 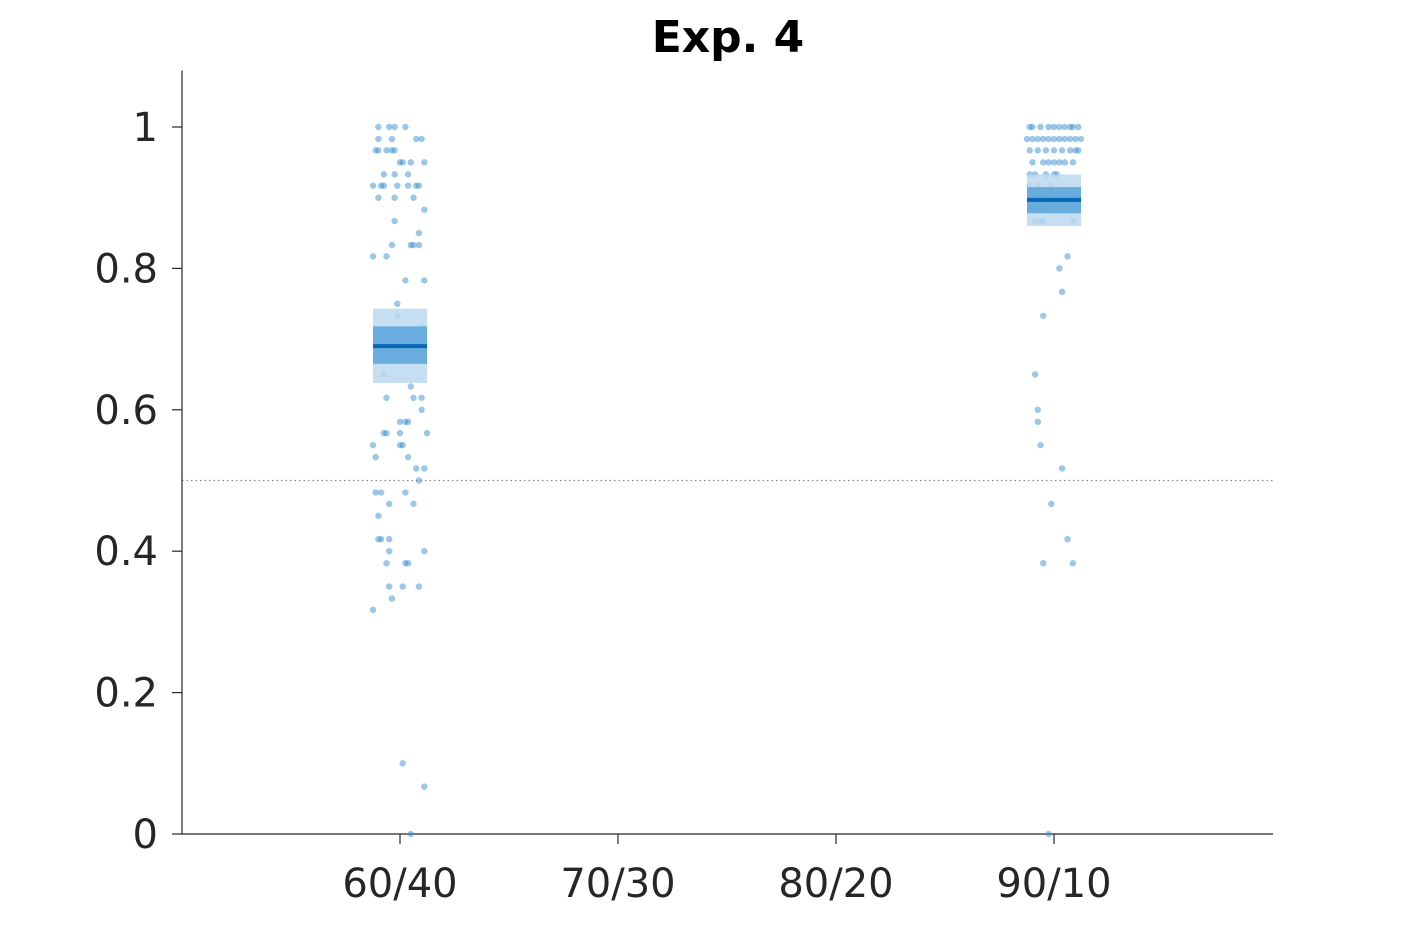 I want to click on chart-title: Exp. 4, so click(x=728, y=37).